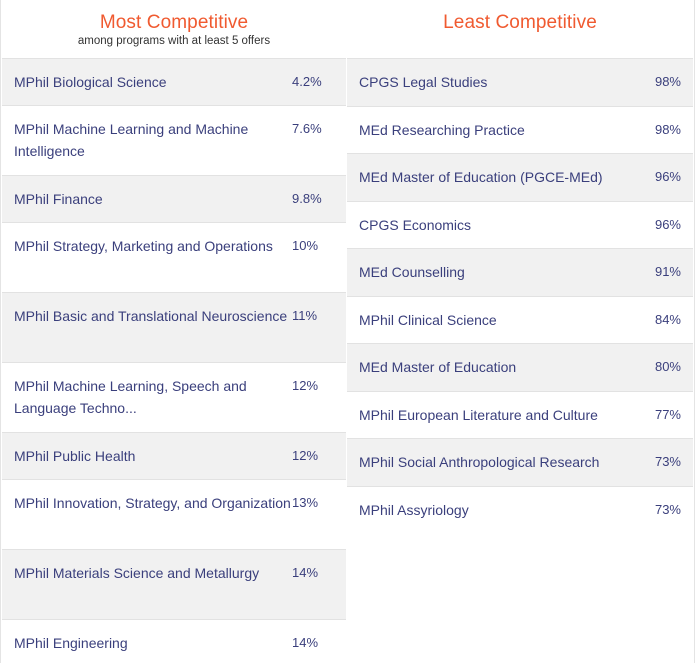  Describe the element at coordinates (90, 82) in the screenshot. I see `program-name: MPhil Biological Science` at that location.